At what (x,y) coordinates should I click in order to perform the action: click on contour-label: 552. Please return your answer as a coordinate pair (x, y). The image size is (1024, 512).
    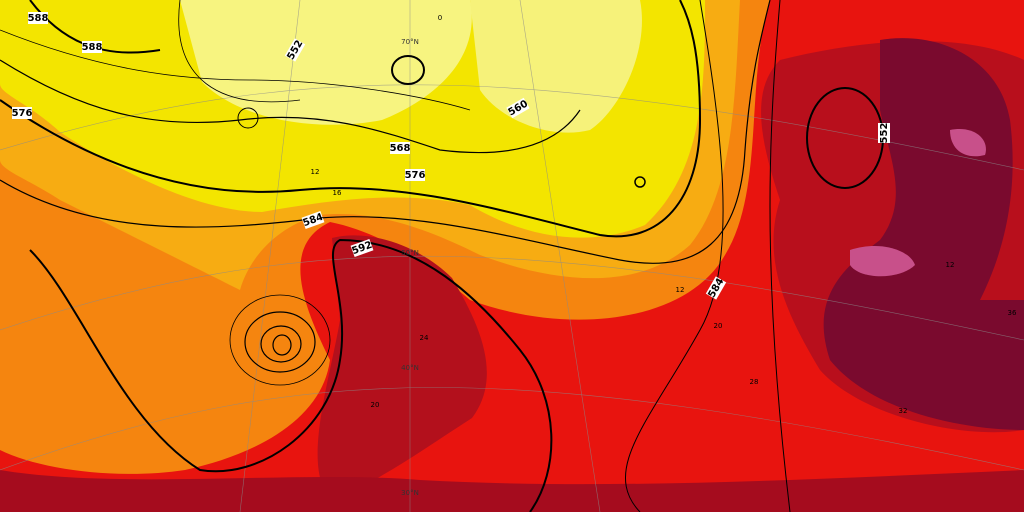
    Looking at the image, I should click on (884, 133).